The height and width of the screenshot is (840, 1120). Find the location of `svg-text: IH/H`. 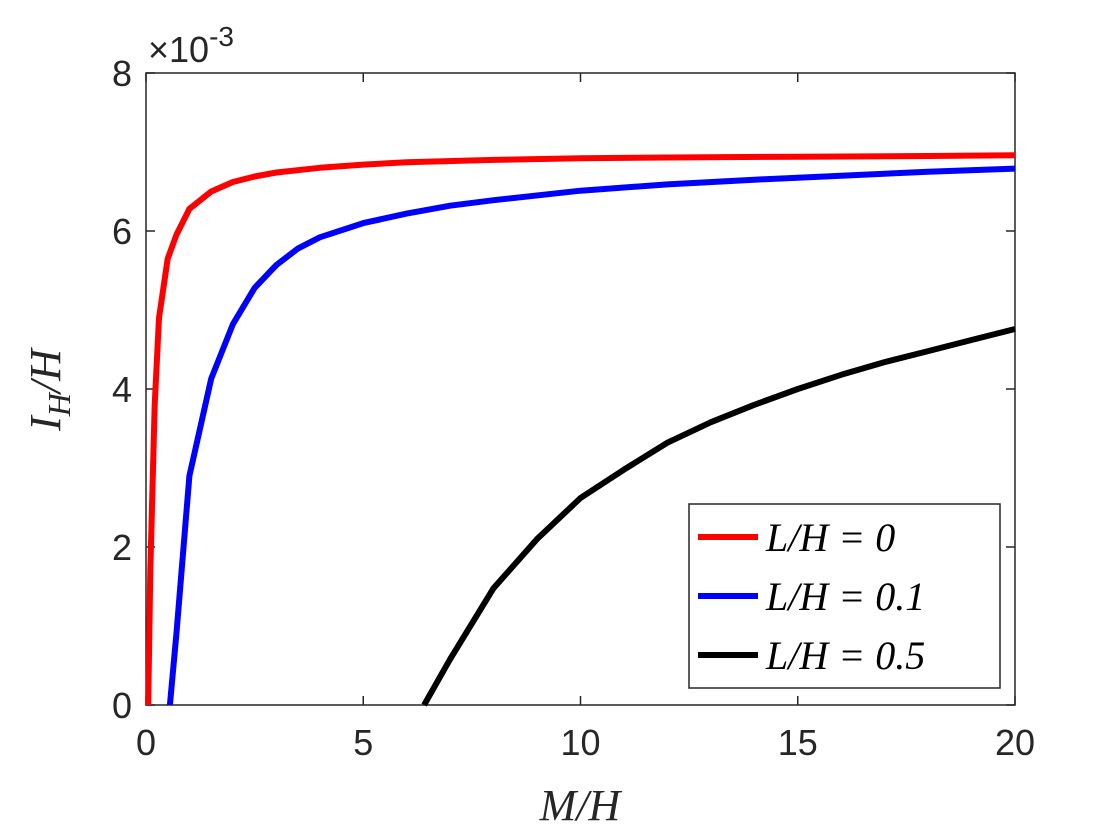

svg-text: IH/H is located at coordinates (49, 389).